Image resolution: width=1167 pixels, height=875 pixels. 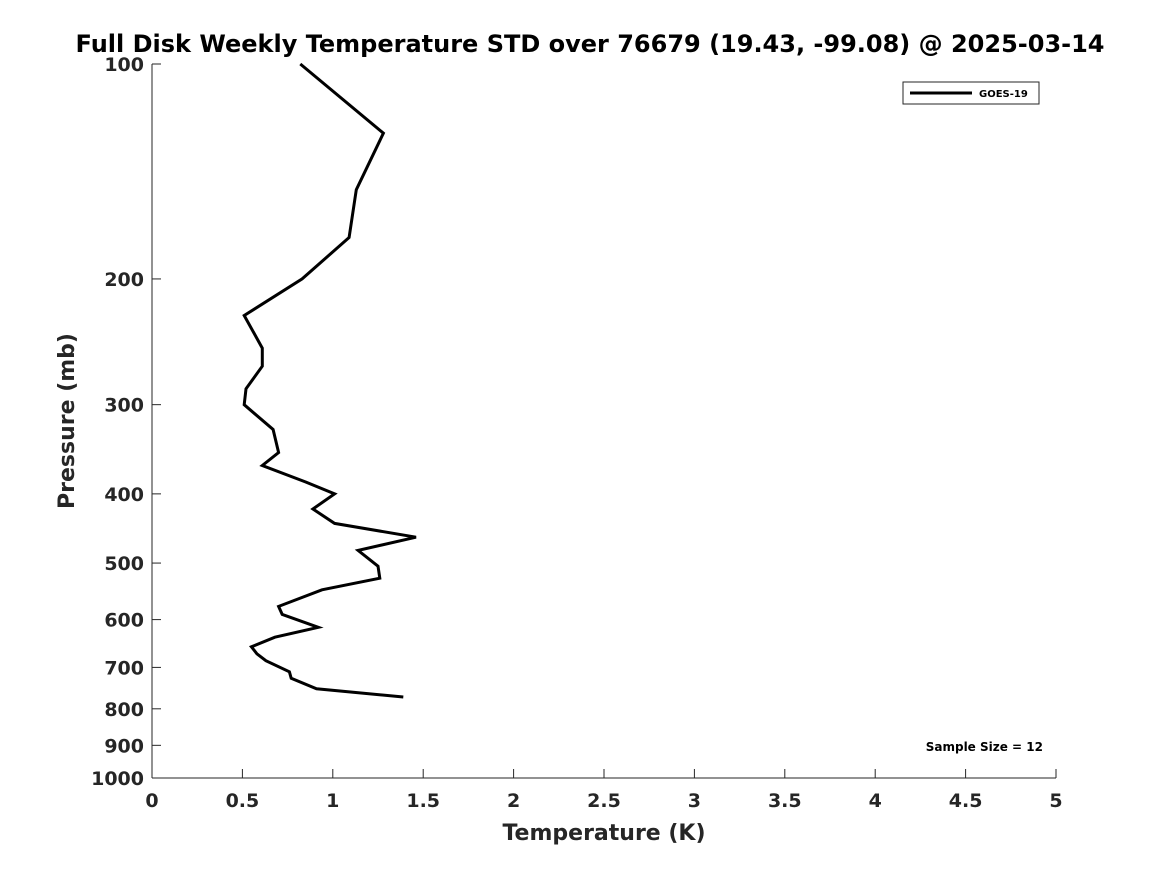 What do you see at coordinates (67, 421) in the screenshot?
I see `y-axis-label: Pressure (mb)` at bounding box center [67, 421].